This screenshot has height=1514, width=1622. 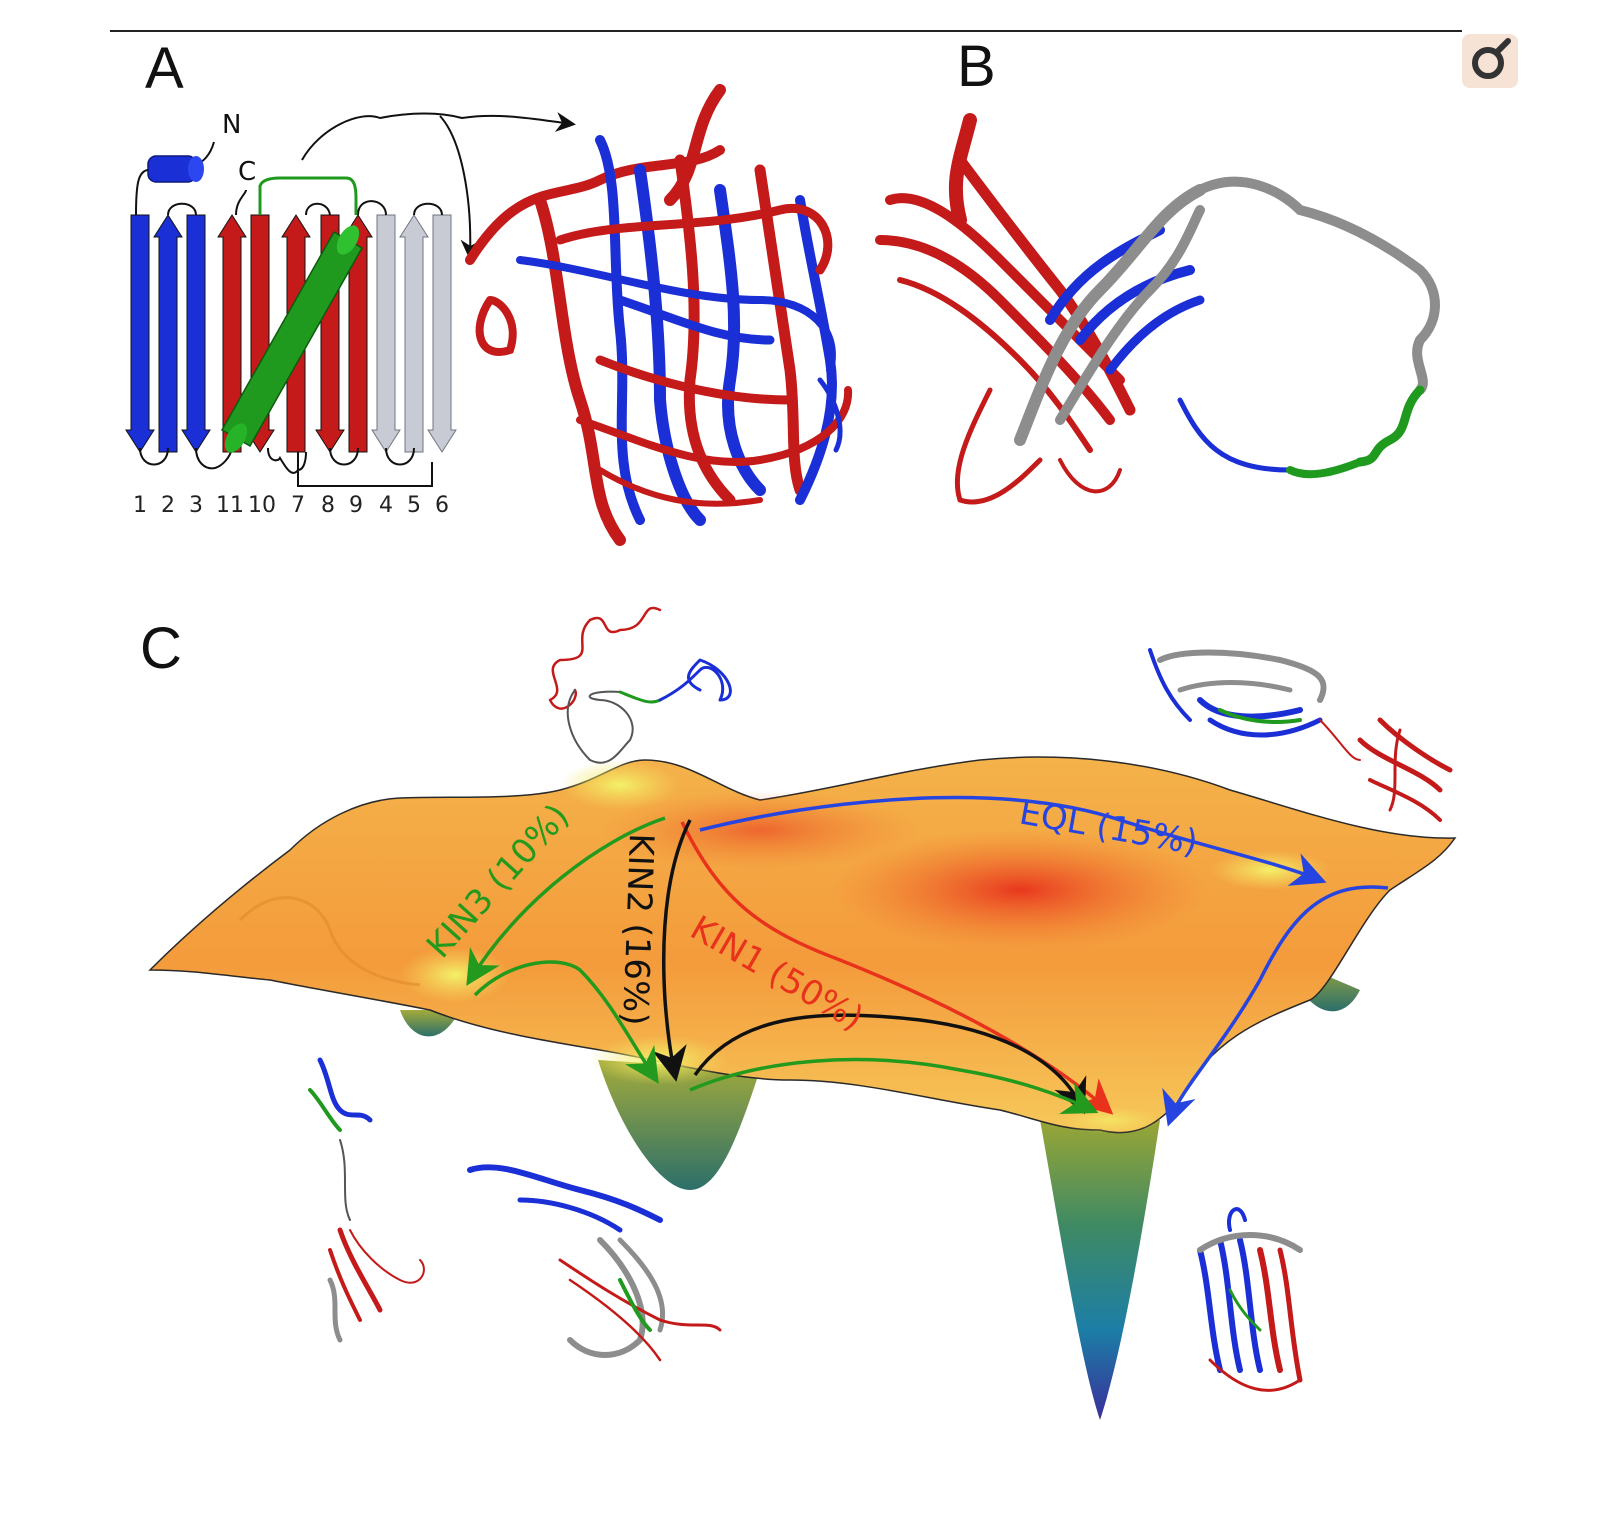 What do you see at coordinates (328, 505) in the screenshot?
I see `strand-number-8: 8` at bounding box center [328, 505].